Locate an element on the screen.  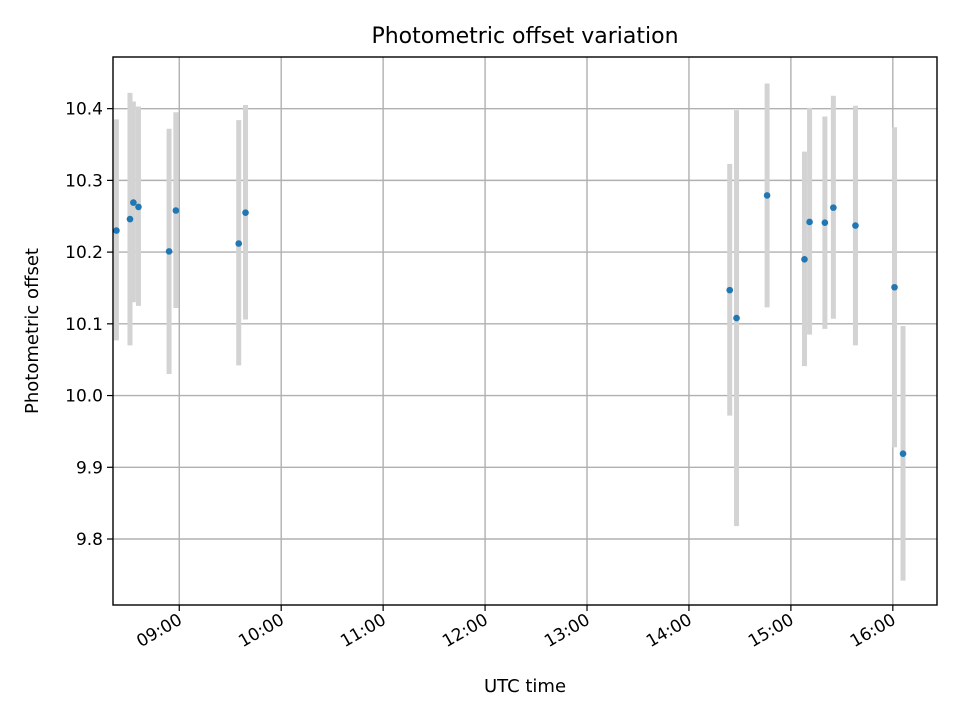
y-axis-label: Photometric offset is located at coordinates (32, 331).